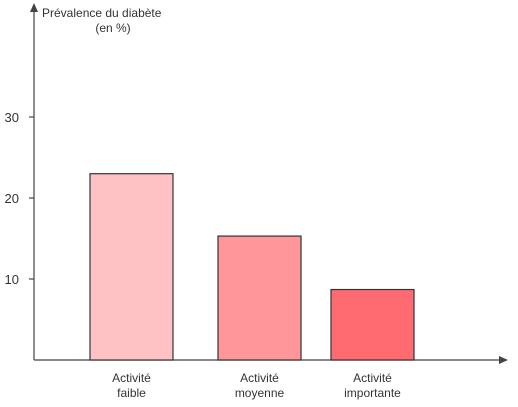  Describe the element at coordinates (131, 378) in the screenshot. I see `category-label-1-line-1: Activité` at that location.